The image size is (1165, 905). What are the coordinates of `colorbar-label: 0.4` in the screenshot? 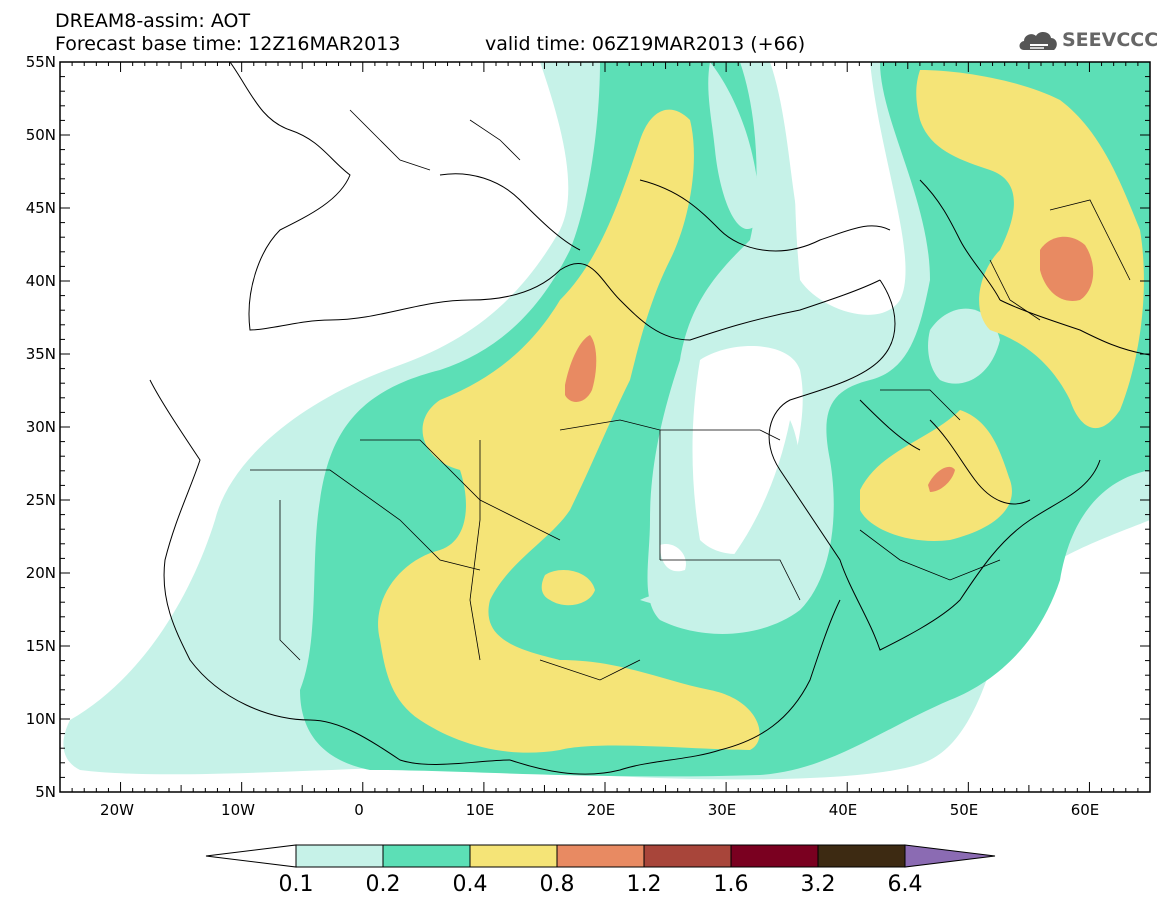 It's located at (470, 884).